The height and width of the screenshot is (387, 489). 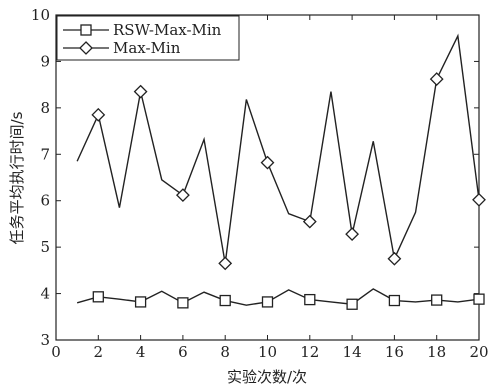 I want to click on x-tick-label: 12, so click(x=309, y=352).